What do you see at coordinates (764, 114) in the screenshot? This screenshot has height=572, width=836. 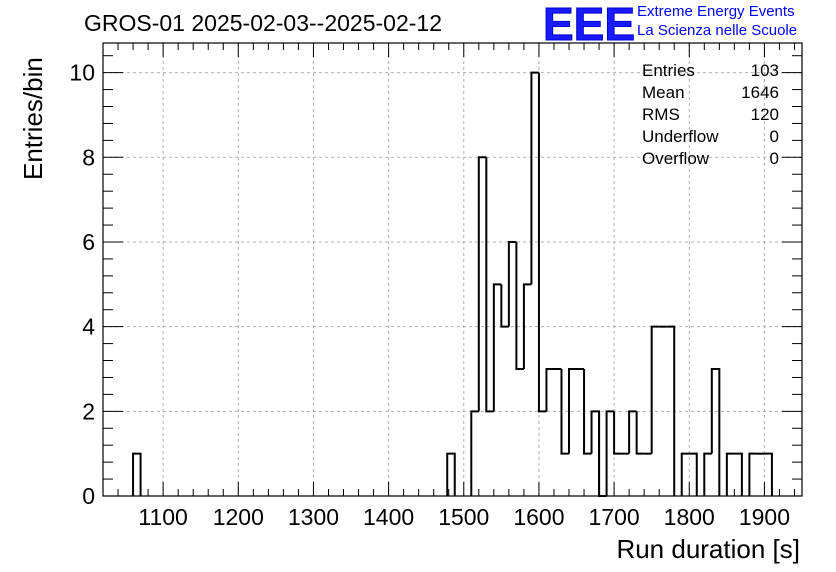 I see `stats-value: 120` at bounding box center [764, 114].